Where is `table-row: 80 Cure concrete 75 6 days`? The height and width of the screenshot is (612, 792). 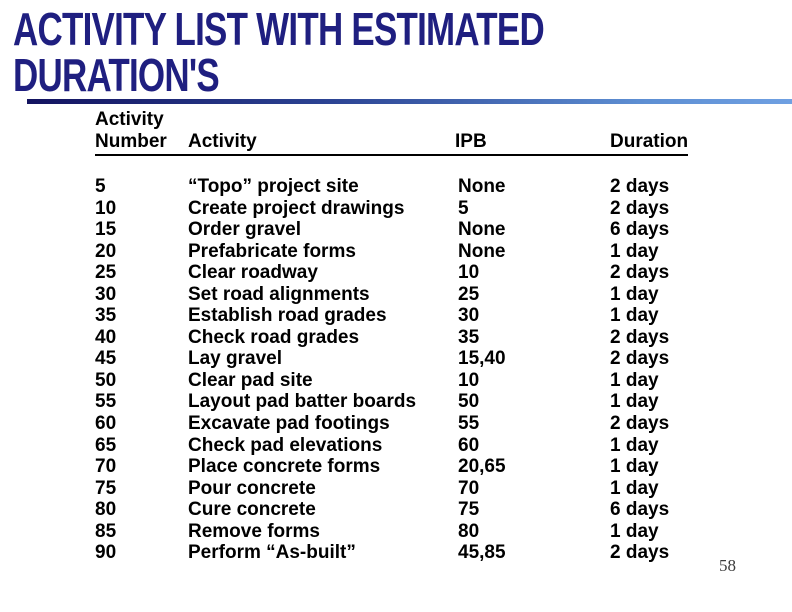
table-row: 80 Cure concrete 75 6 days is located at coordinates (391, 510).